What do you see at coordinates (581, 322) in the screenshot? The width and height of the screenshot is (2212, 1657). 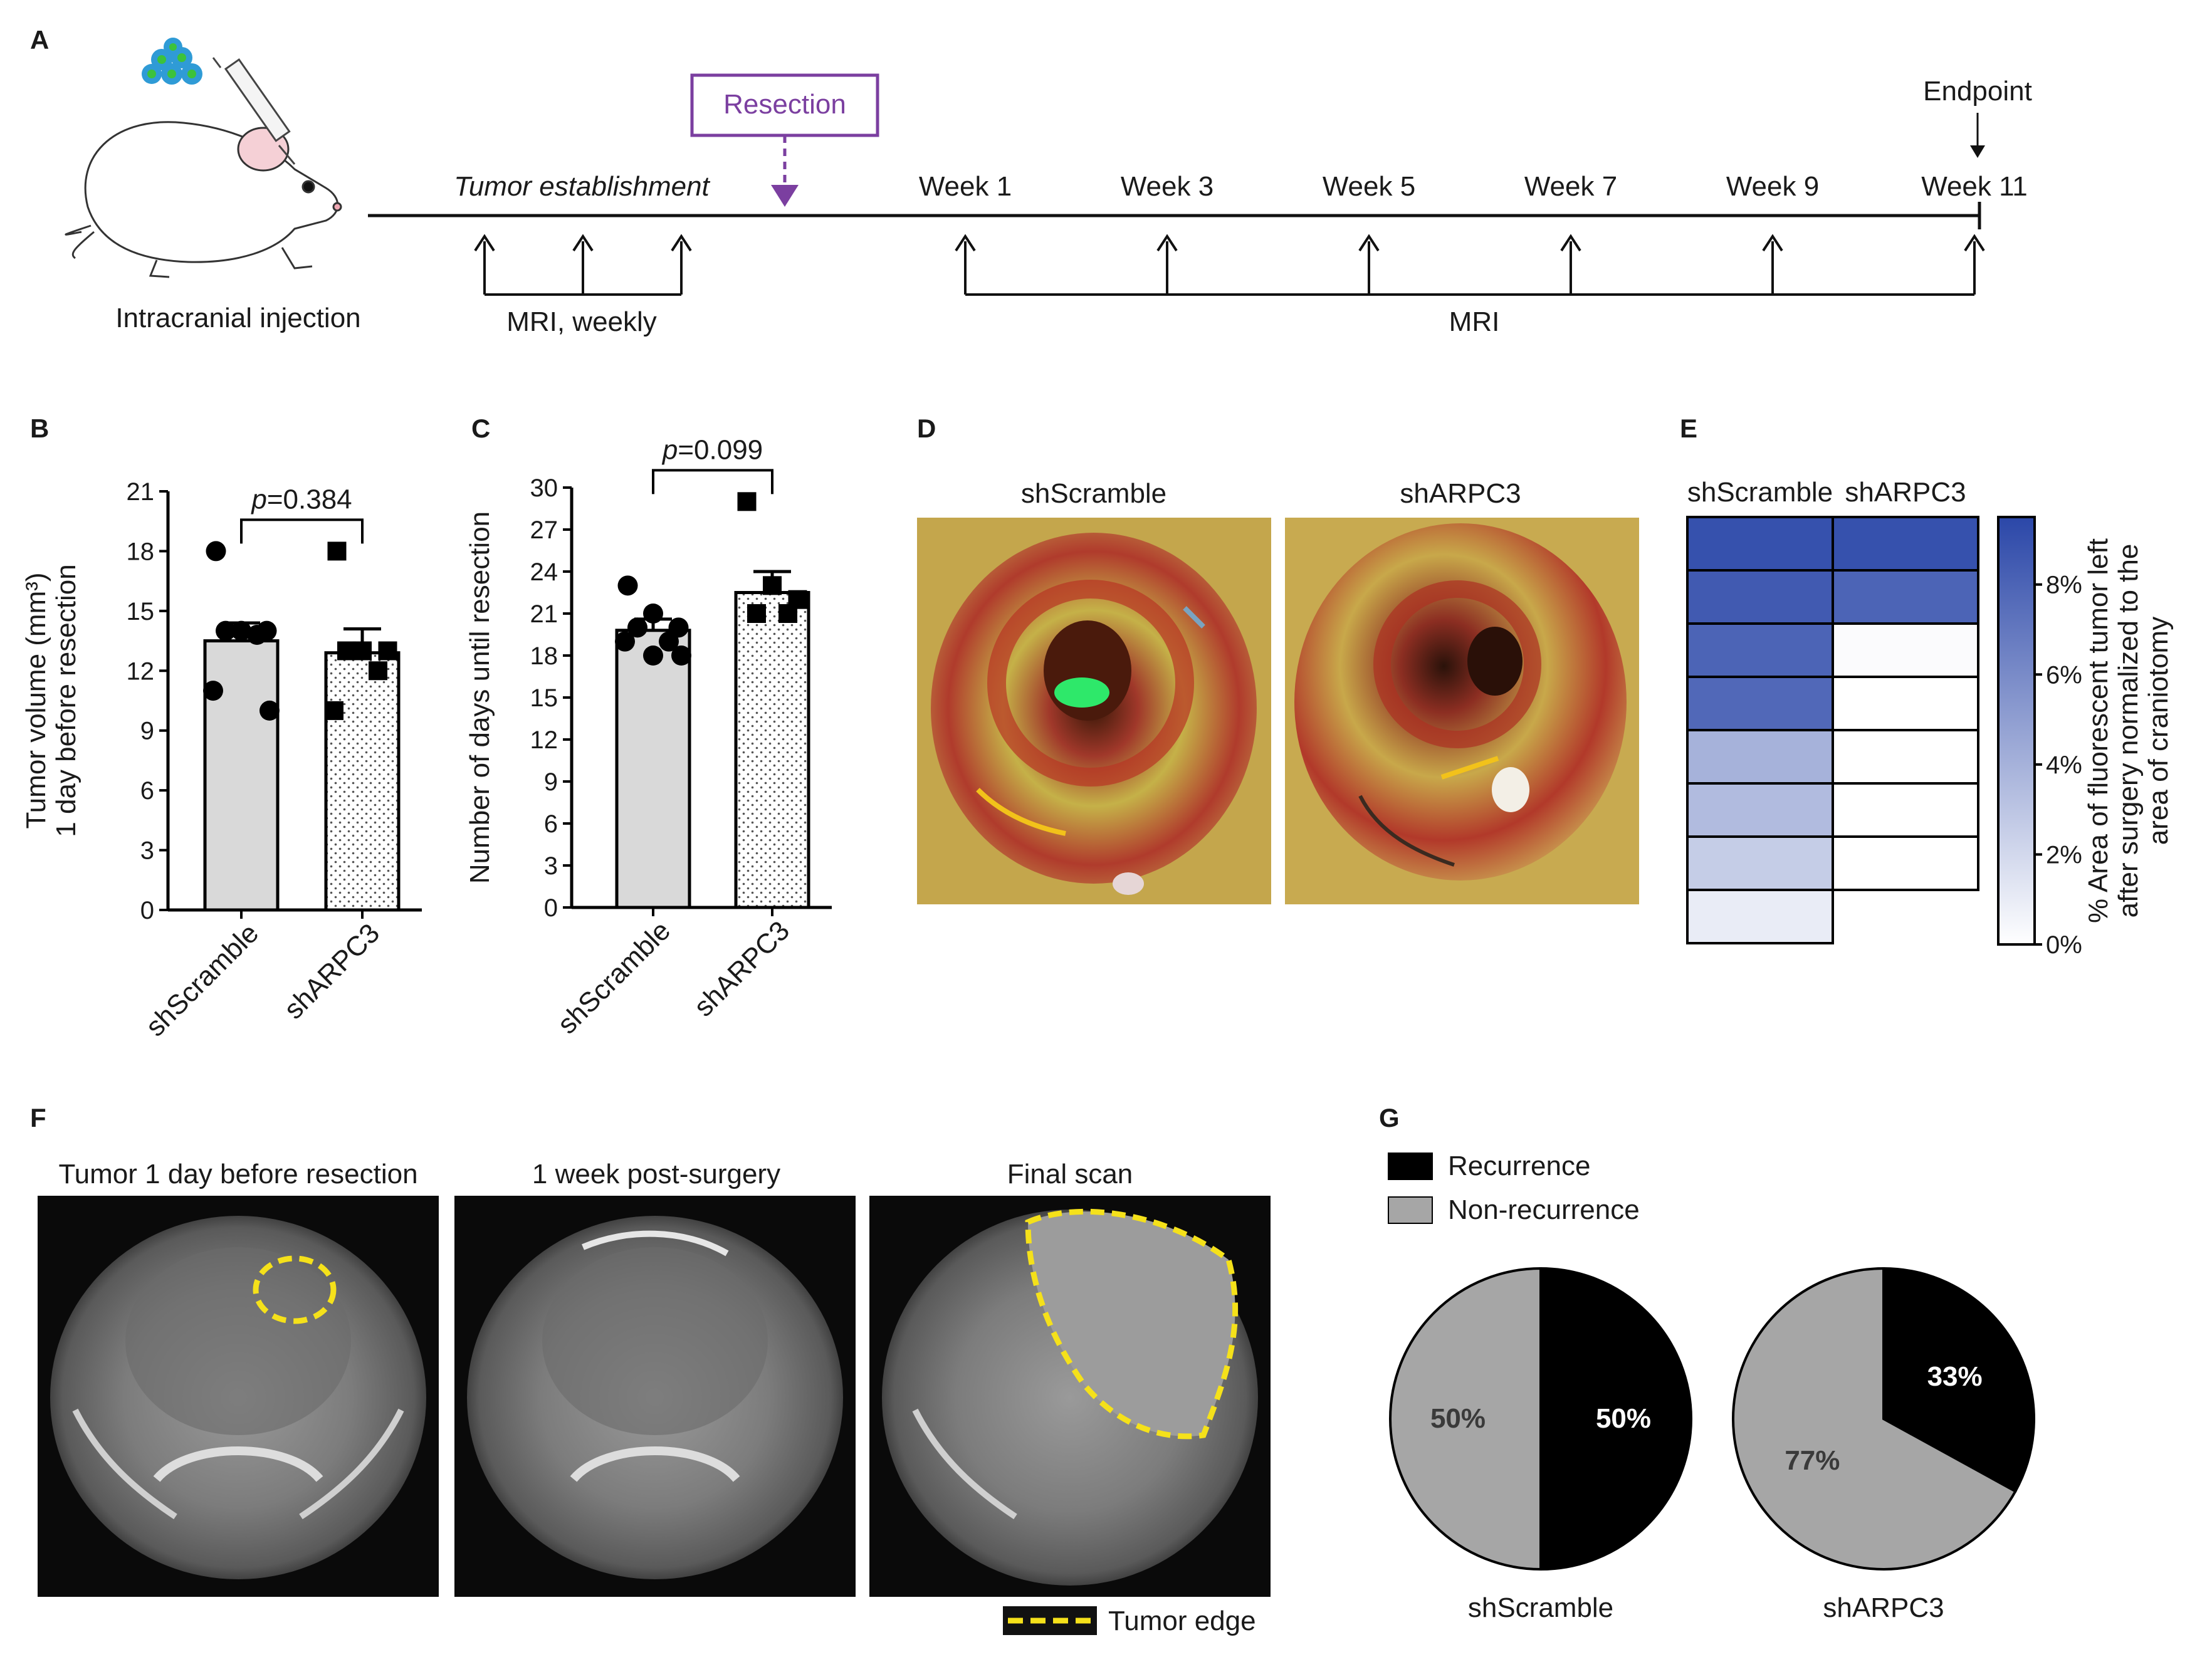 I see `mri-weekly-label: MRI, weekly` at bounding box center [581, 322].